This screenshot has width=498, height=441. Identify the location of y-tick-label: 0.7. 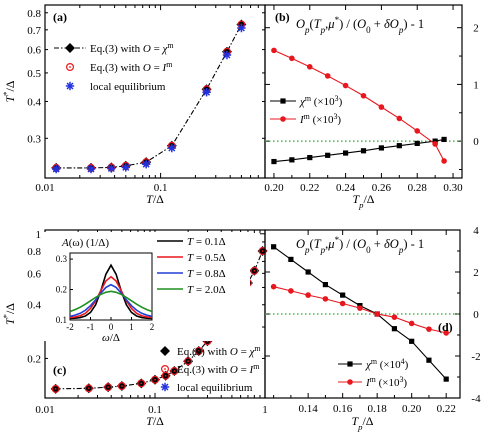
(34, 31).